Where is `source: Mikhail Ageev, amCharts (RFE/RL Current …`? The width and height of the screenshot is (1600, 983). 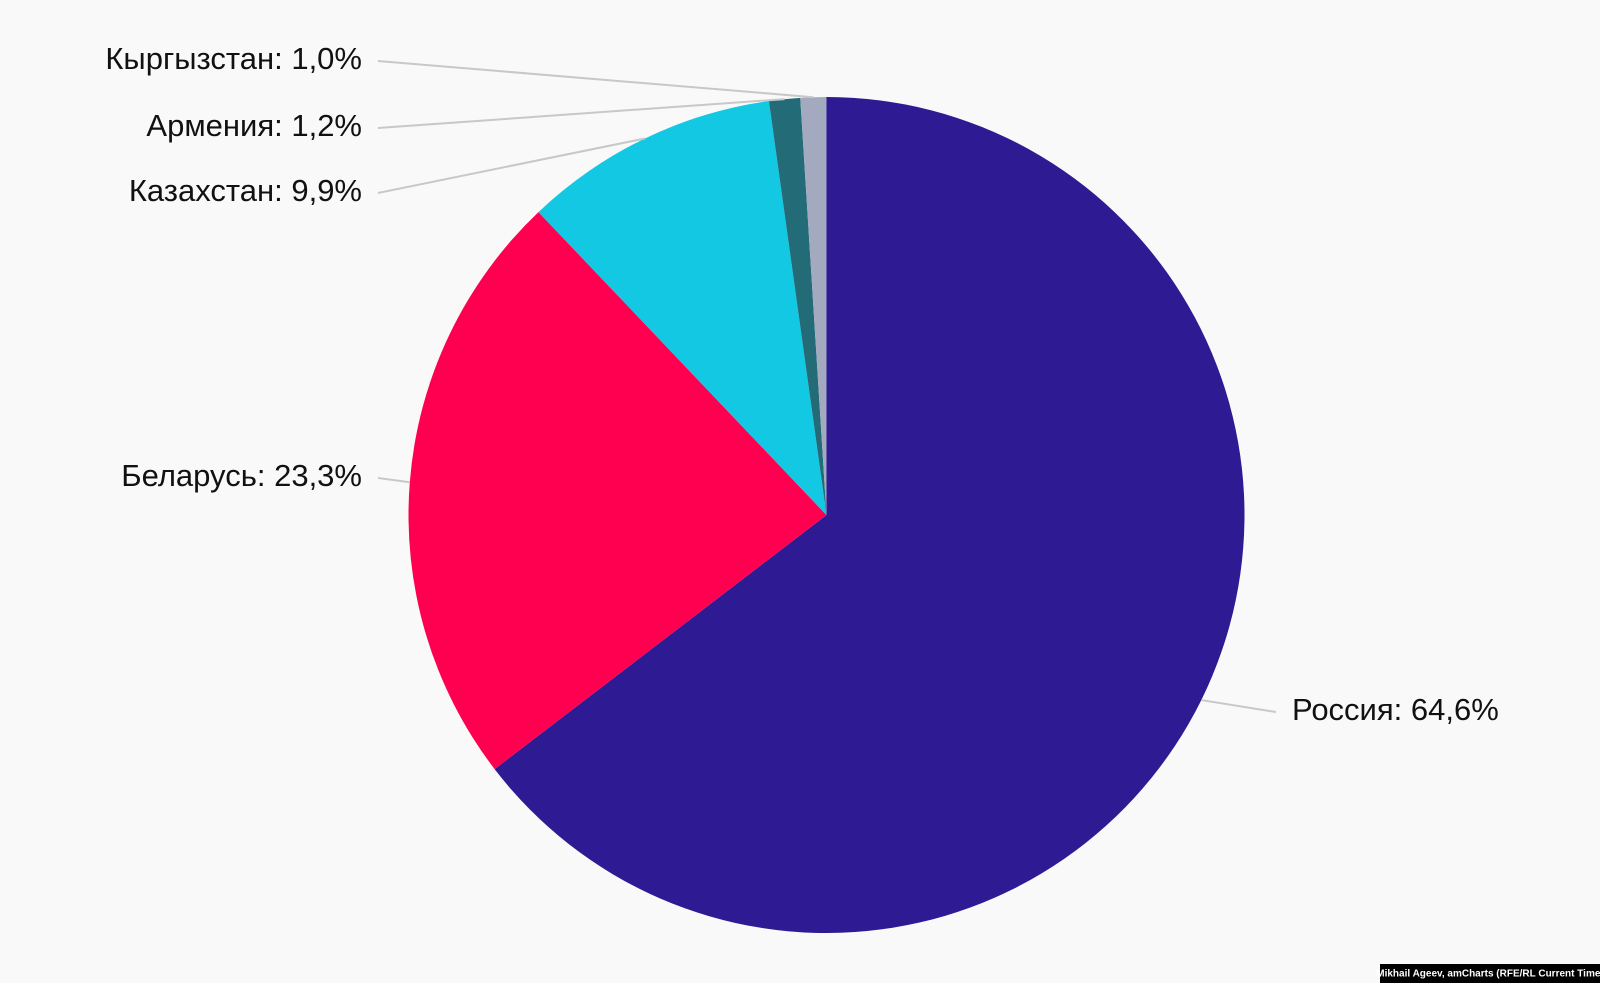
source: Mikhail Ageev, amCharts (RFE/RL Current … is located at coordinates (1488, 974).